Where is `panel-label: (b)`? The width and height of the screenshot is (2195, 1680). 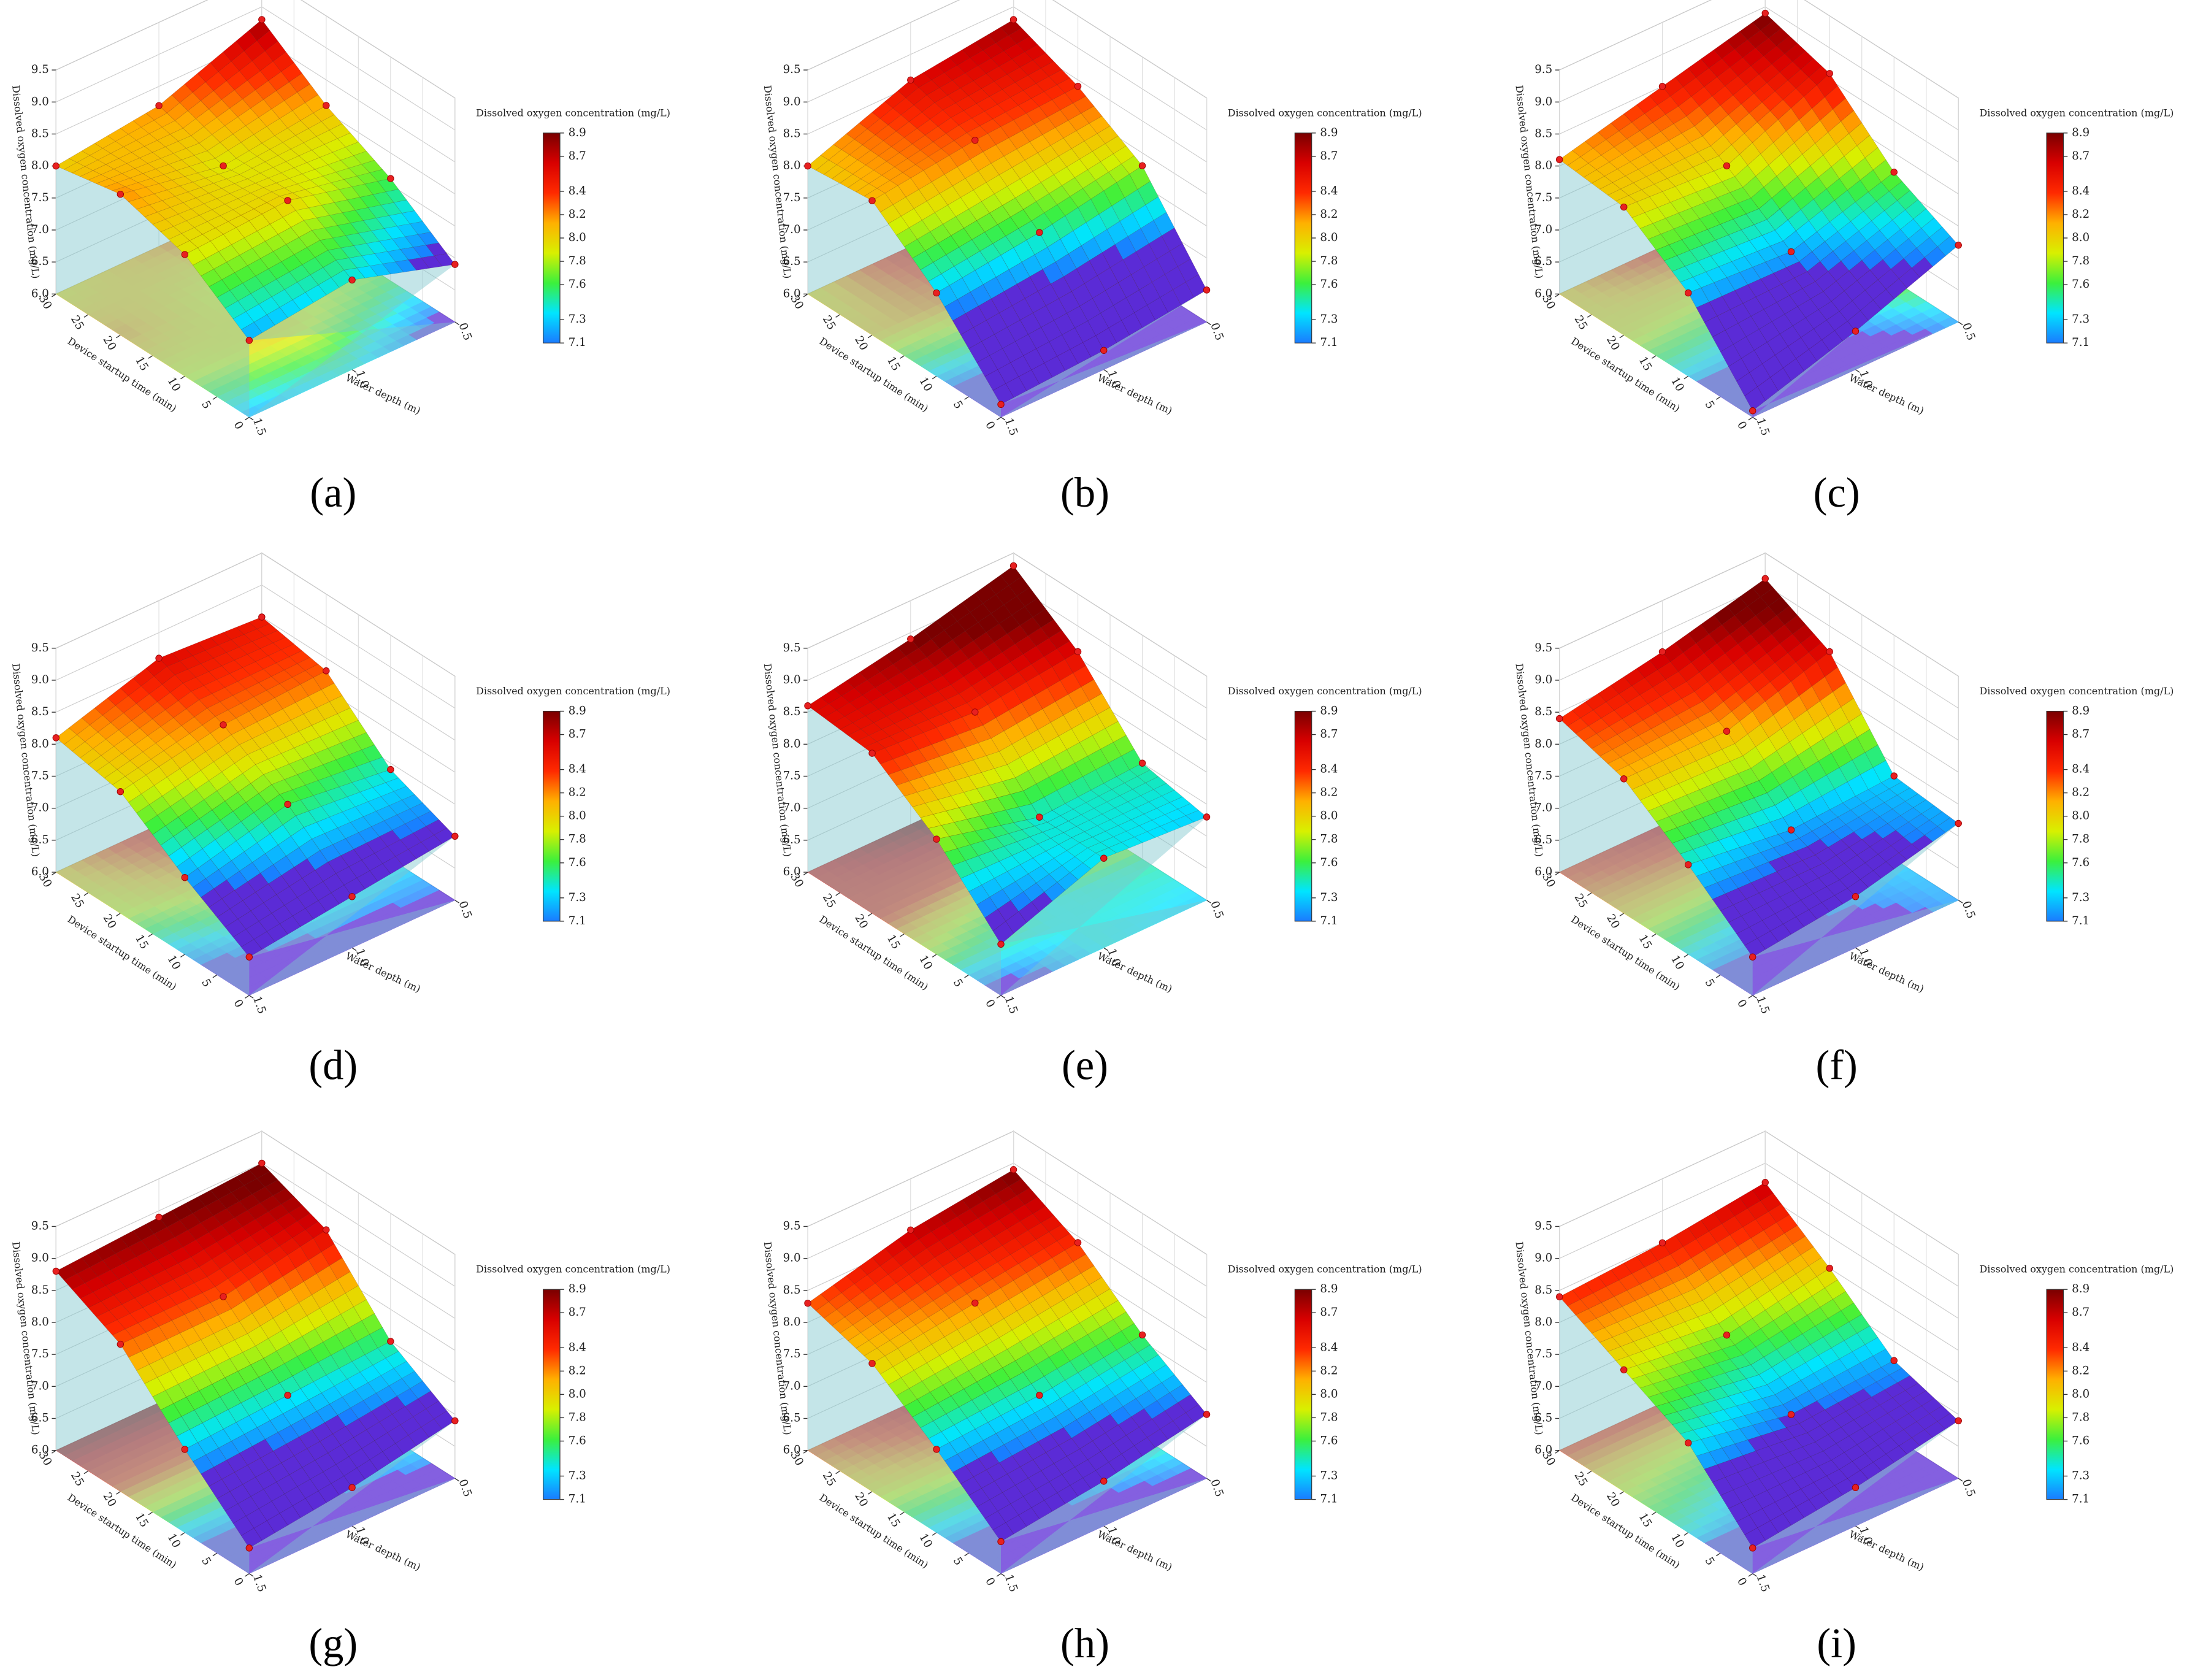 panel-label: (b) is located at coordinates (1084, 492).